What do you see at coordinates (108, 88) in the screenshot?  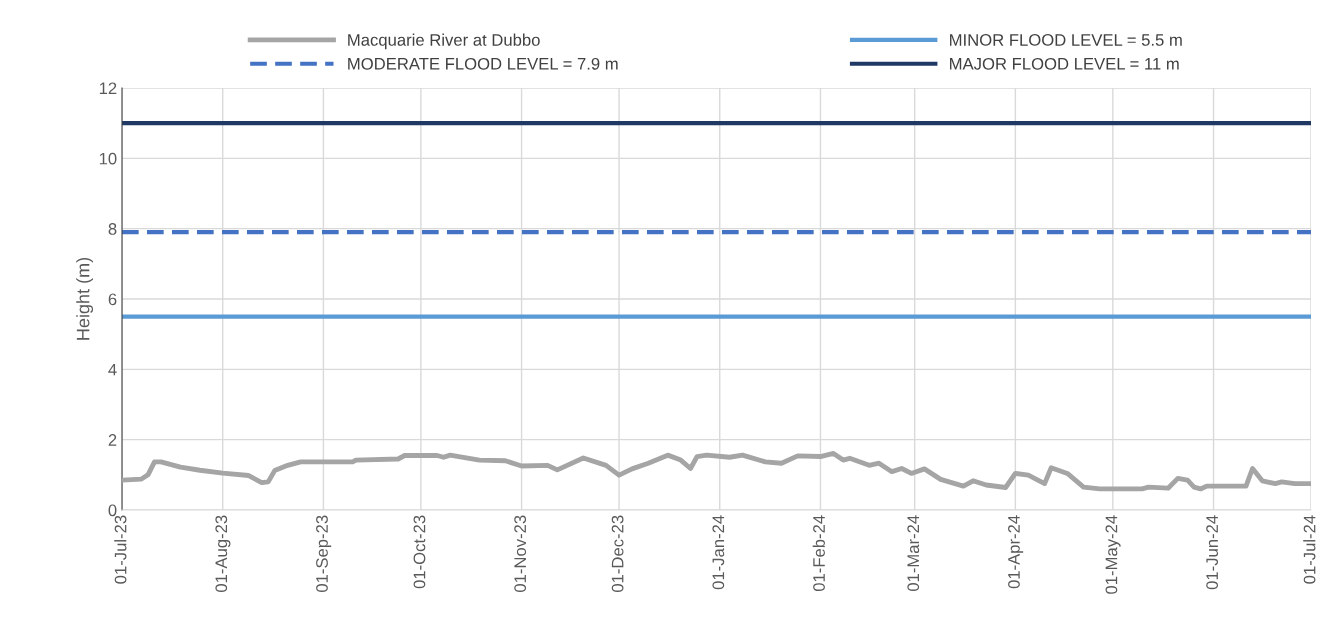 I see `y-tick-label: 12` at bounding box center [108, 88].